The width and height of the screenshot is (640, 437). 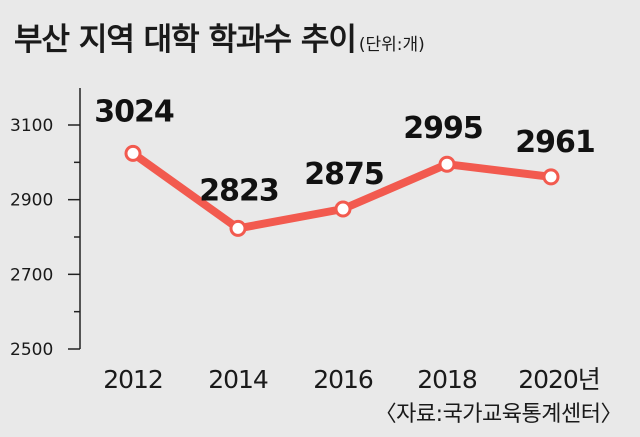 What do you see at coordinates (31, 201) in the screenshot?
I see `y-tick-label: 2900` at bounding box center [31, 201].